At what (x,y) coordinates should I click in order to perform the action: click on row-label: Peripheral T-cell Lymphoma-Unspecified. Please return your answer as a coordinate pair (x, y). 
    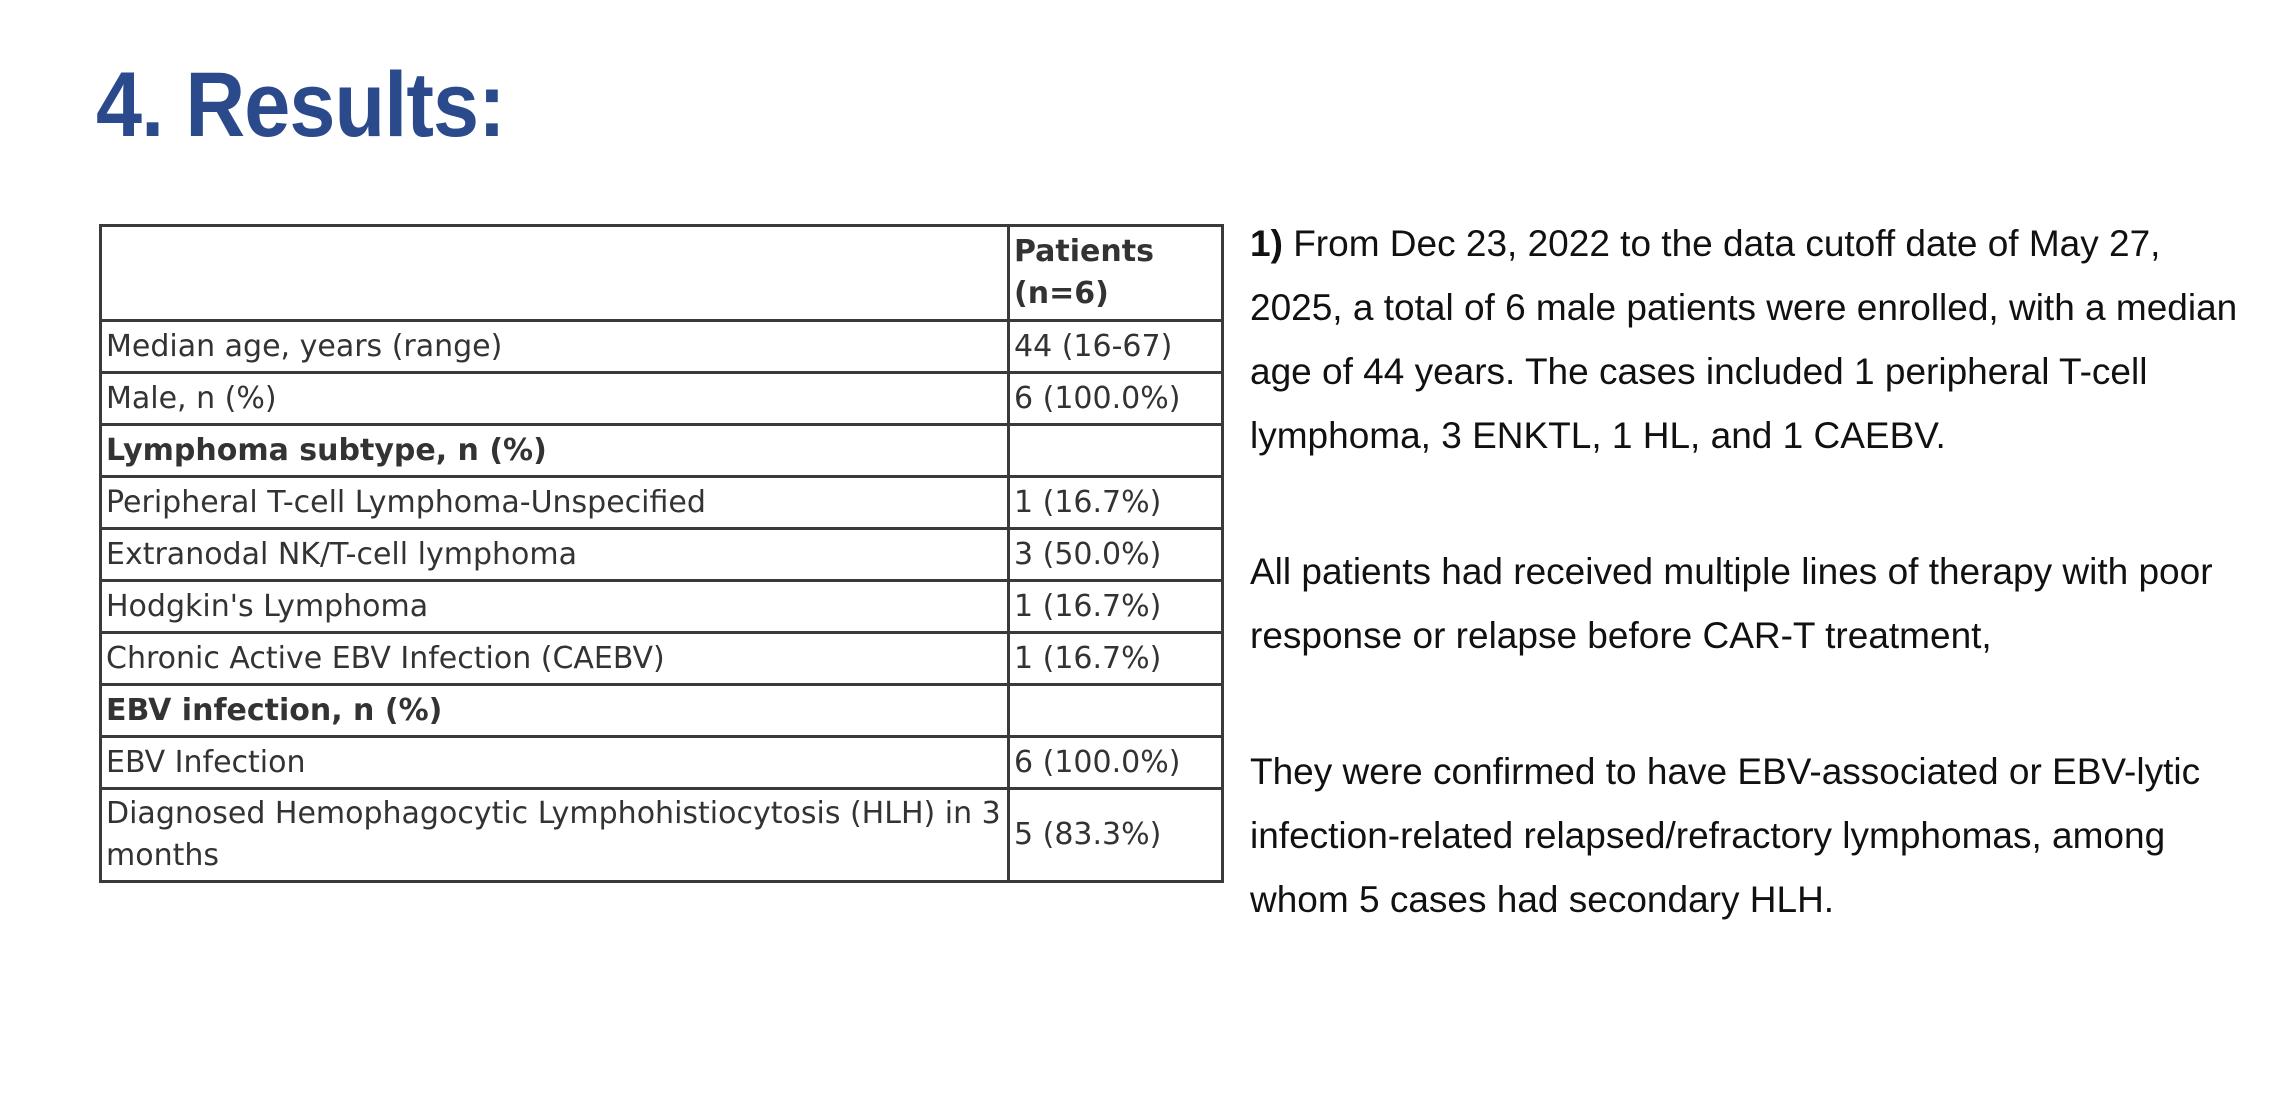
    Looking at the image, I should click on (554, 502).